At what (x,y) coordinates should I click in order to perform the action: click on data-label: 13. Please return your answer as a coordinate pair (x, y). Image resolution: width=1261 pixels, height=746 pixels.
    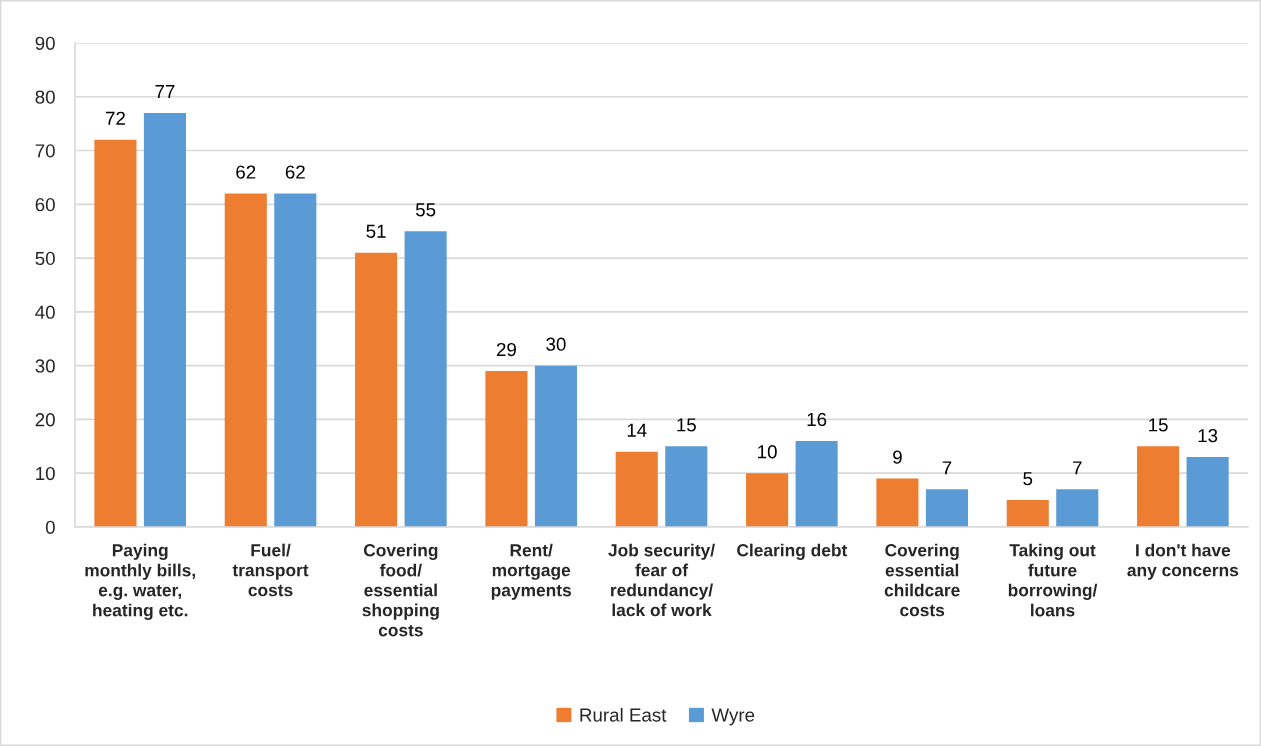
    Looking at the image, I should click on (1208, 435).